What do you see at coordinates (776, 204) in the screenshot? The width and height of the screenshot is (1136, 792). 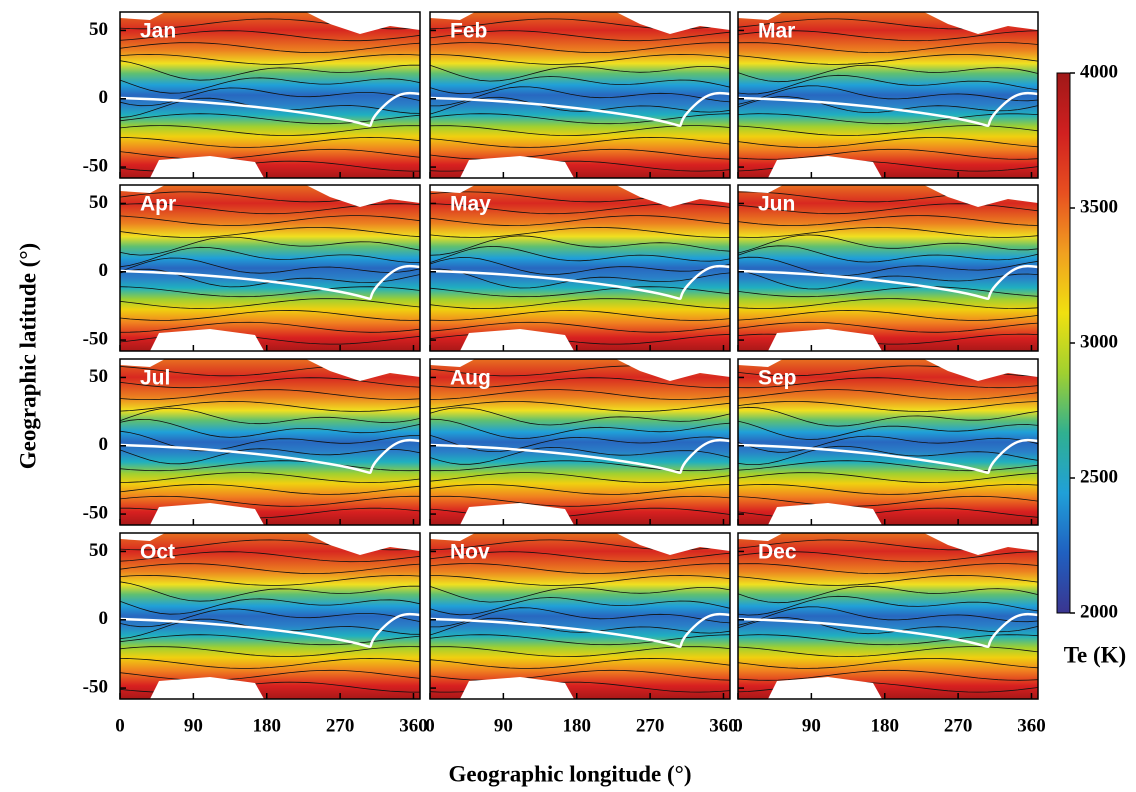 I see `month-label: Jun` at bounding box center [776, 204].